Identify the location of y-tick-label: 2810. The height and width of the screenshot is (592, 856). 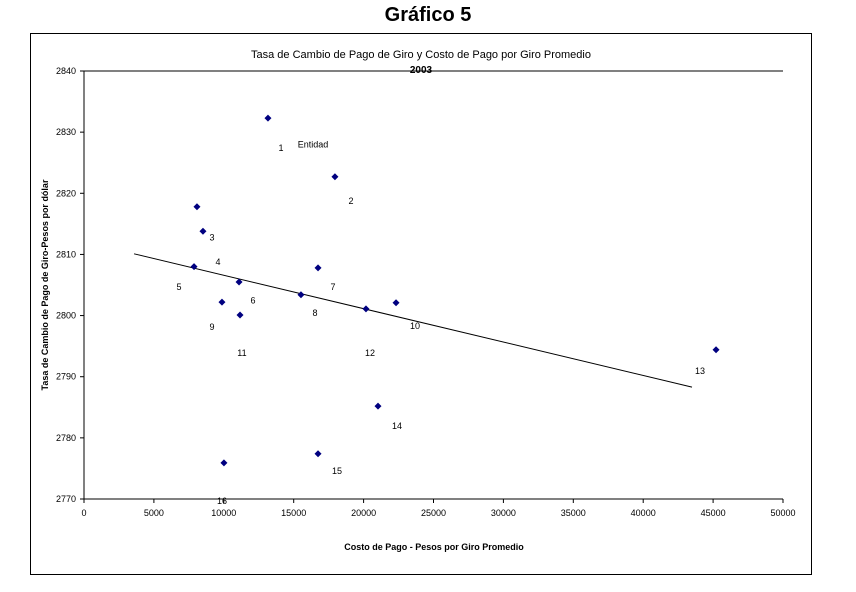
(66, 254).